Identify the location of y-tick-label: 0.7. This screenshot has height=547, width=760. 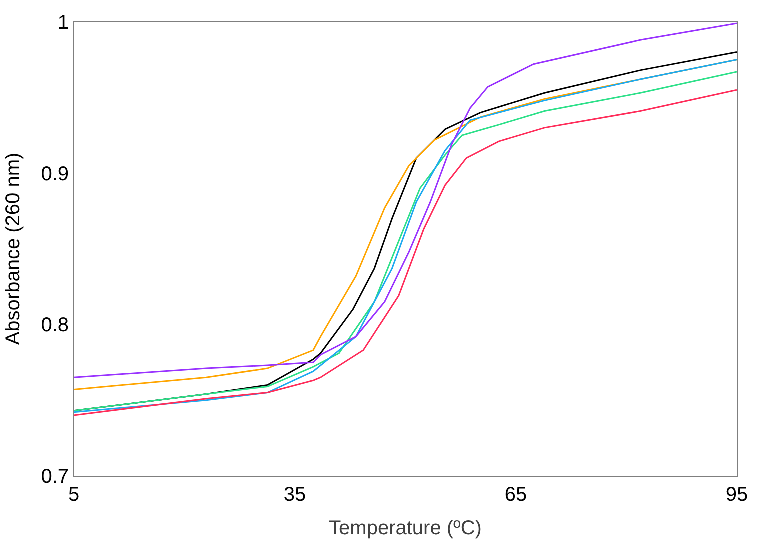
(55, 477).